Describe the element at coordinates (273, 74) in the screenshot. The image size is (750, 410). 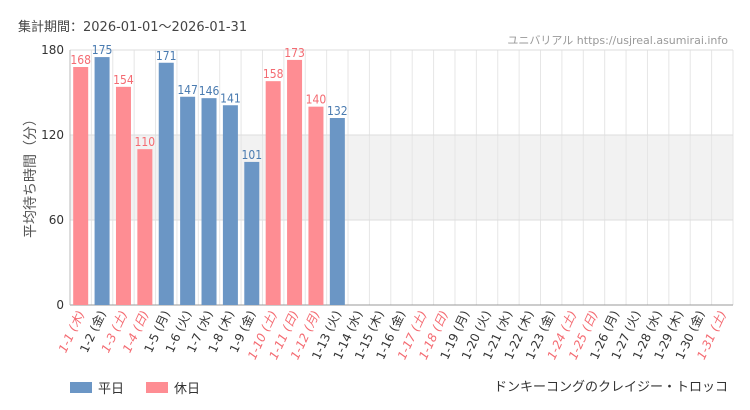
I see `bar-value-label: 158` at that location.